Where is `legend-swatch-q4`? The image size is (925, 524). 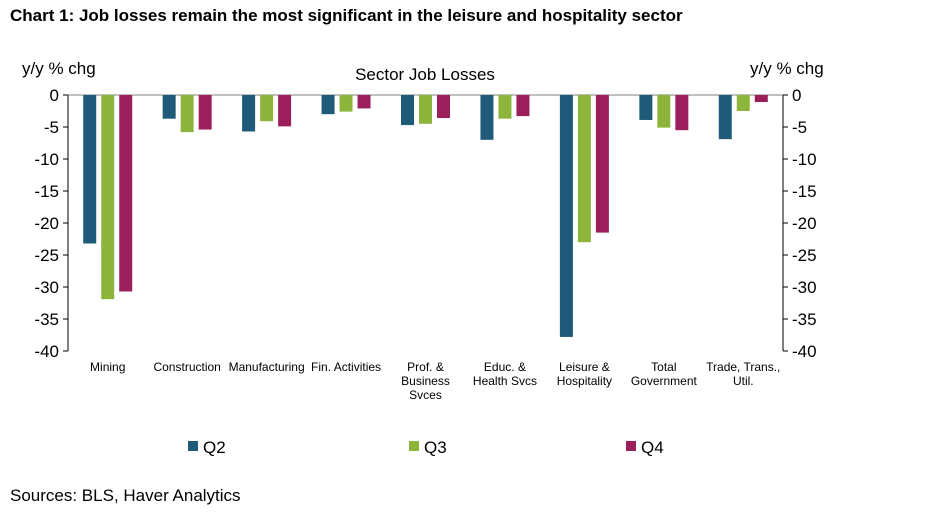 legend-swatch-q4 is located at coordinates (631, 446).